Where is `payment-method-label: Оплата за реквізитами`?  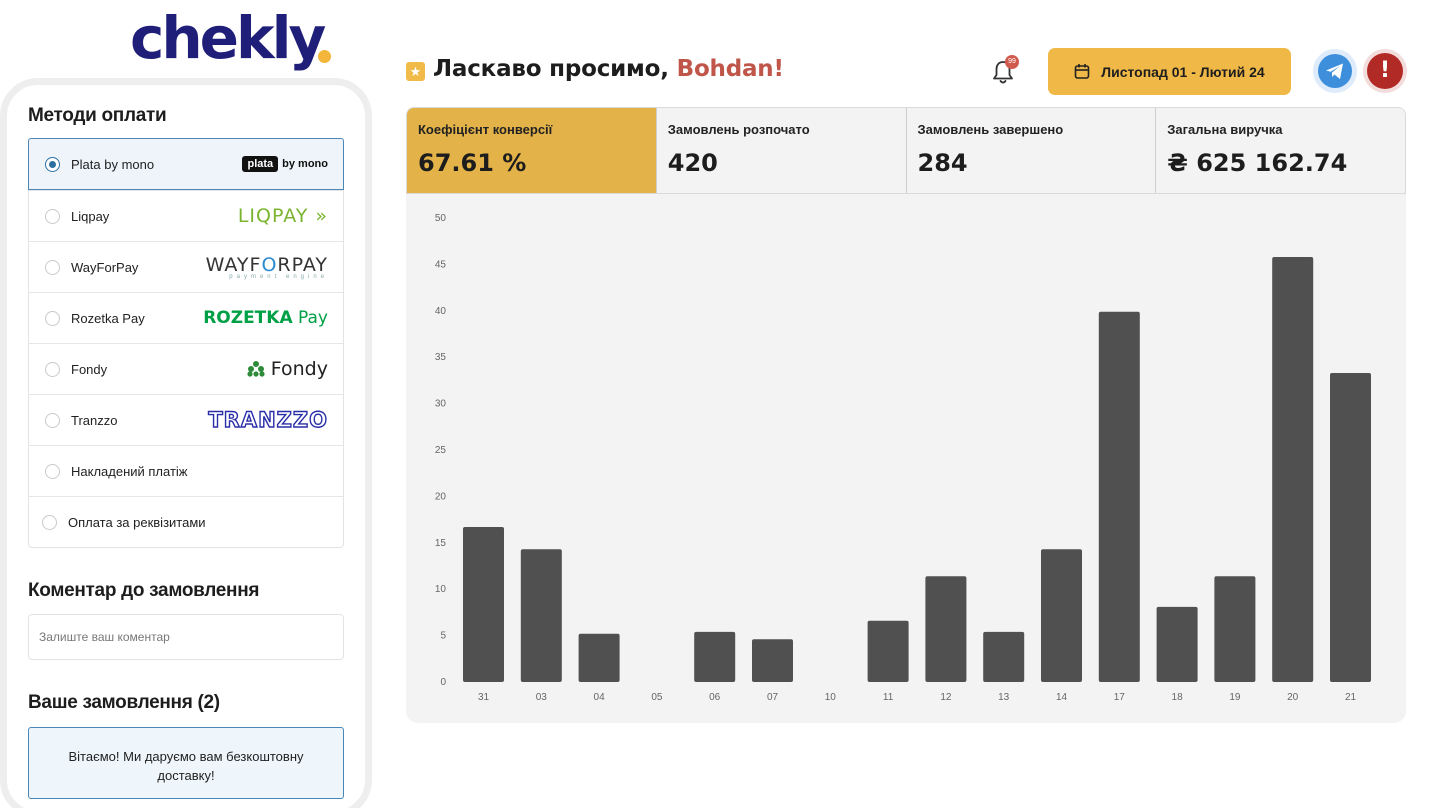
payment-method-label: Оплата за реквізитами is located at coordinates (137, 522).